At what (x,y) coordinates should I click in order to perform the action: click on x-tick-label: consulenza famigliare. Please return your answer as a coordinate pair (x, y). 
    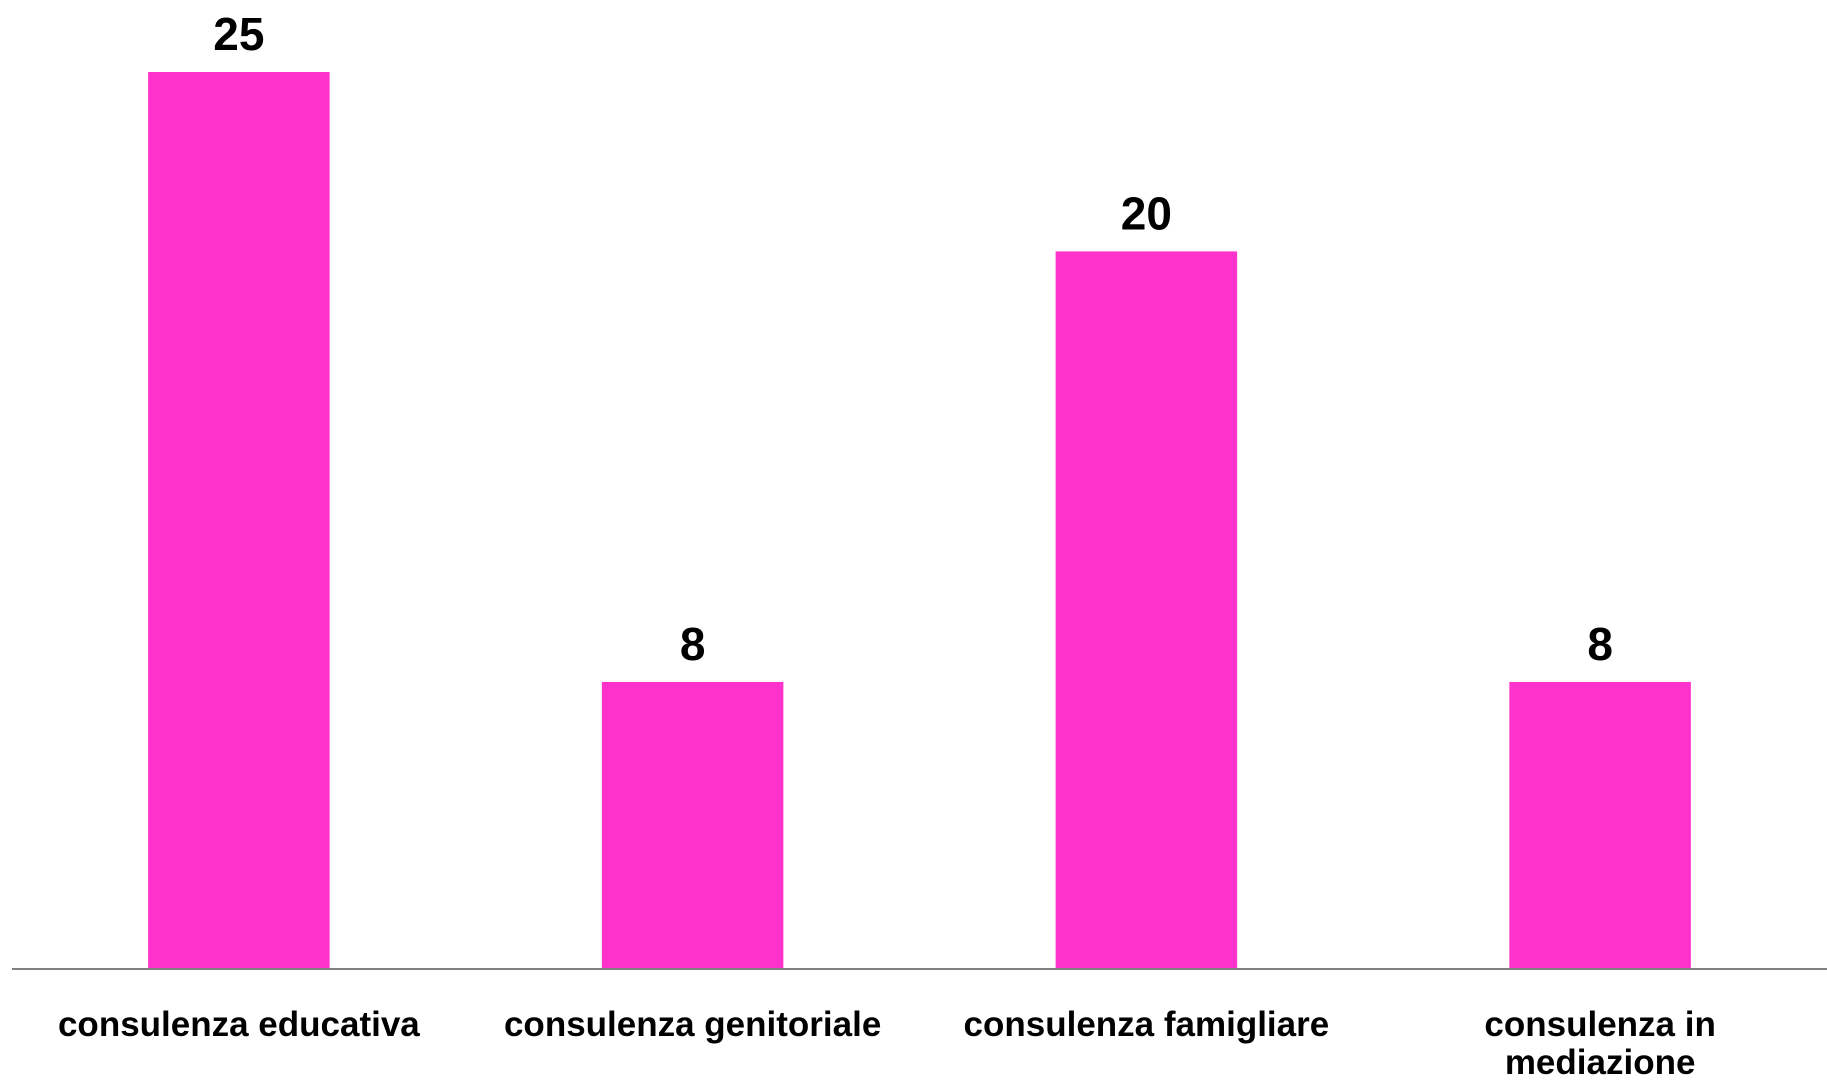
    Looking at the image, I should click on (1146, 1024).